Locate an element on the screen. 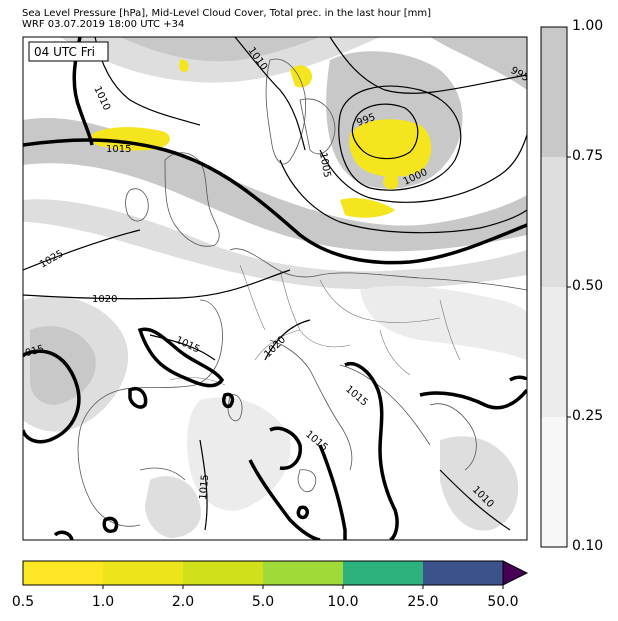 The height and width of the screenshot is (621, 618). cloud-tick-label: 0.75 is located at coordinates (588, 156).